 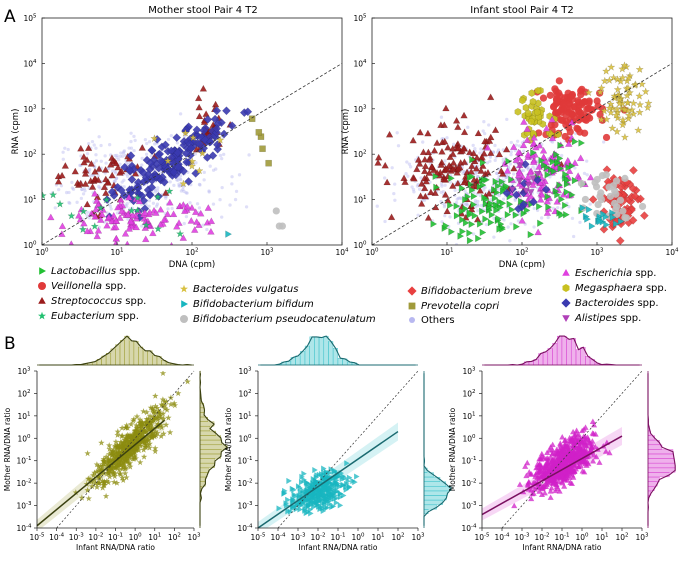 What do you see at coordinates (412, 306) in the screenshot?
I see `legend-marker-square` at bounding box center [412, 306].